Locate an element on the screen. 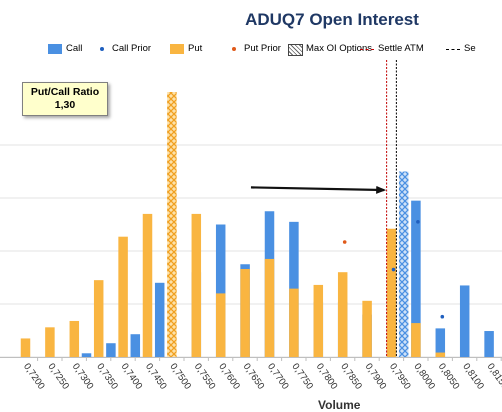 This screenshot has height=412, width=502. x-tick-label: 0,7750 is located at coordinates (302, 376).